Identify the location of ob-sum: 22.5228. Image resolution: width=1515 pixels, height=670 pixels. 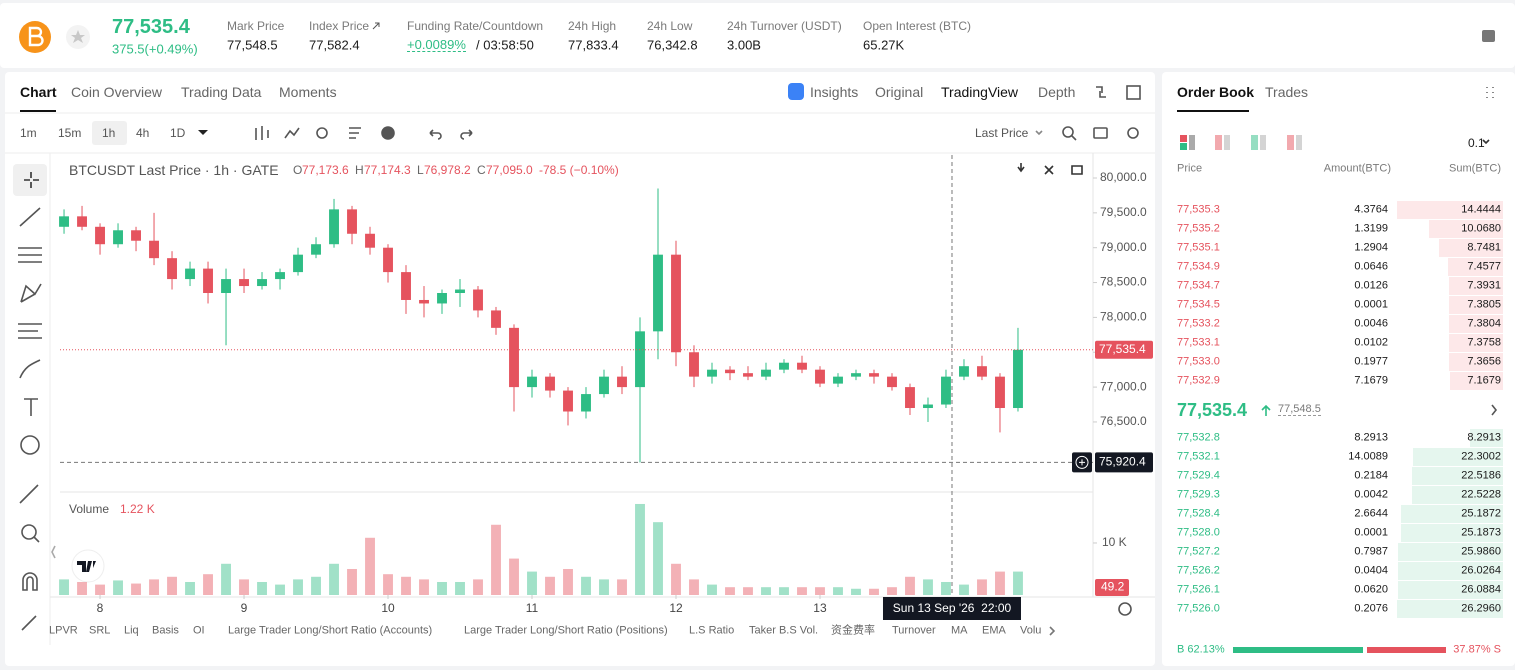
(1481, 494).